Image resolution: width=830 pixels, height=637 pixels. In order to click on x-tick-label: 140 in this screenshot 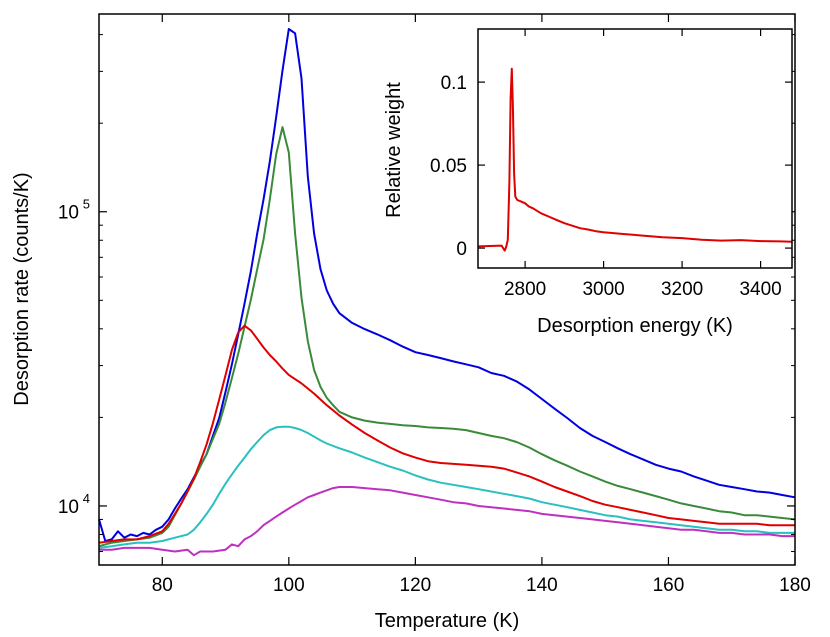, I will do `click(542, 585)`.